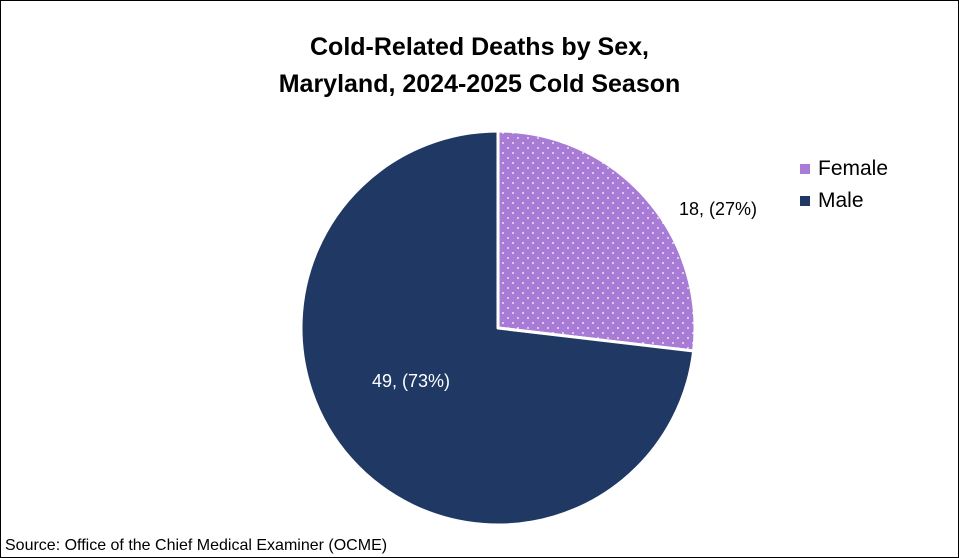  Describe the element at coordinates (853, 168) in the screenshot. I see `legend-label-female: Female` at that location.